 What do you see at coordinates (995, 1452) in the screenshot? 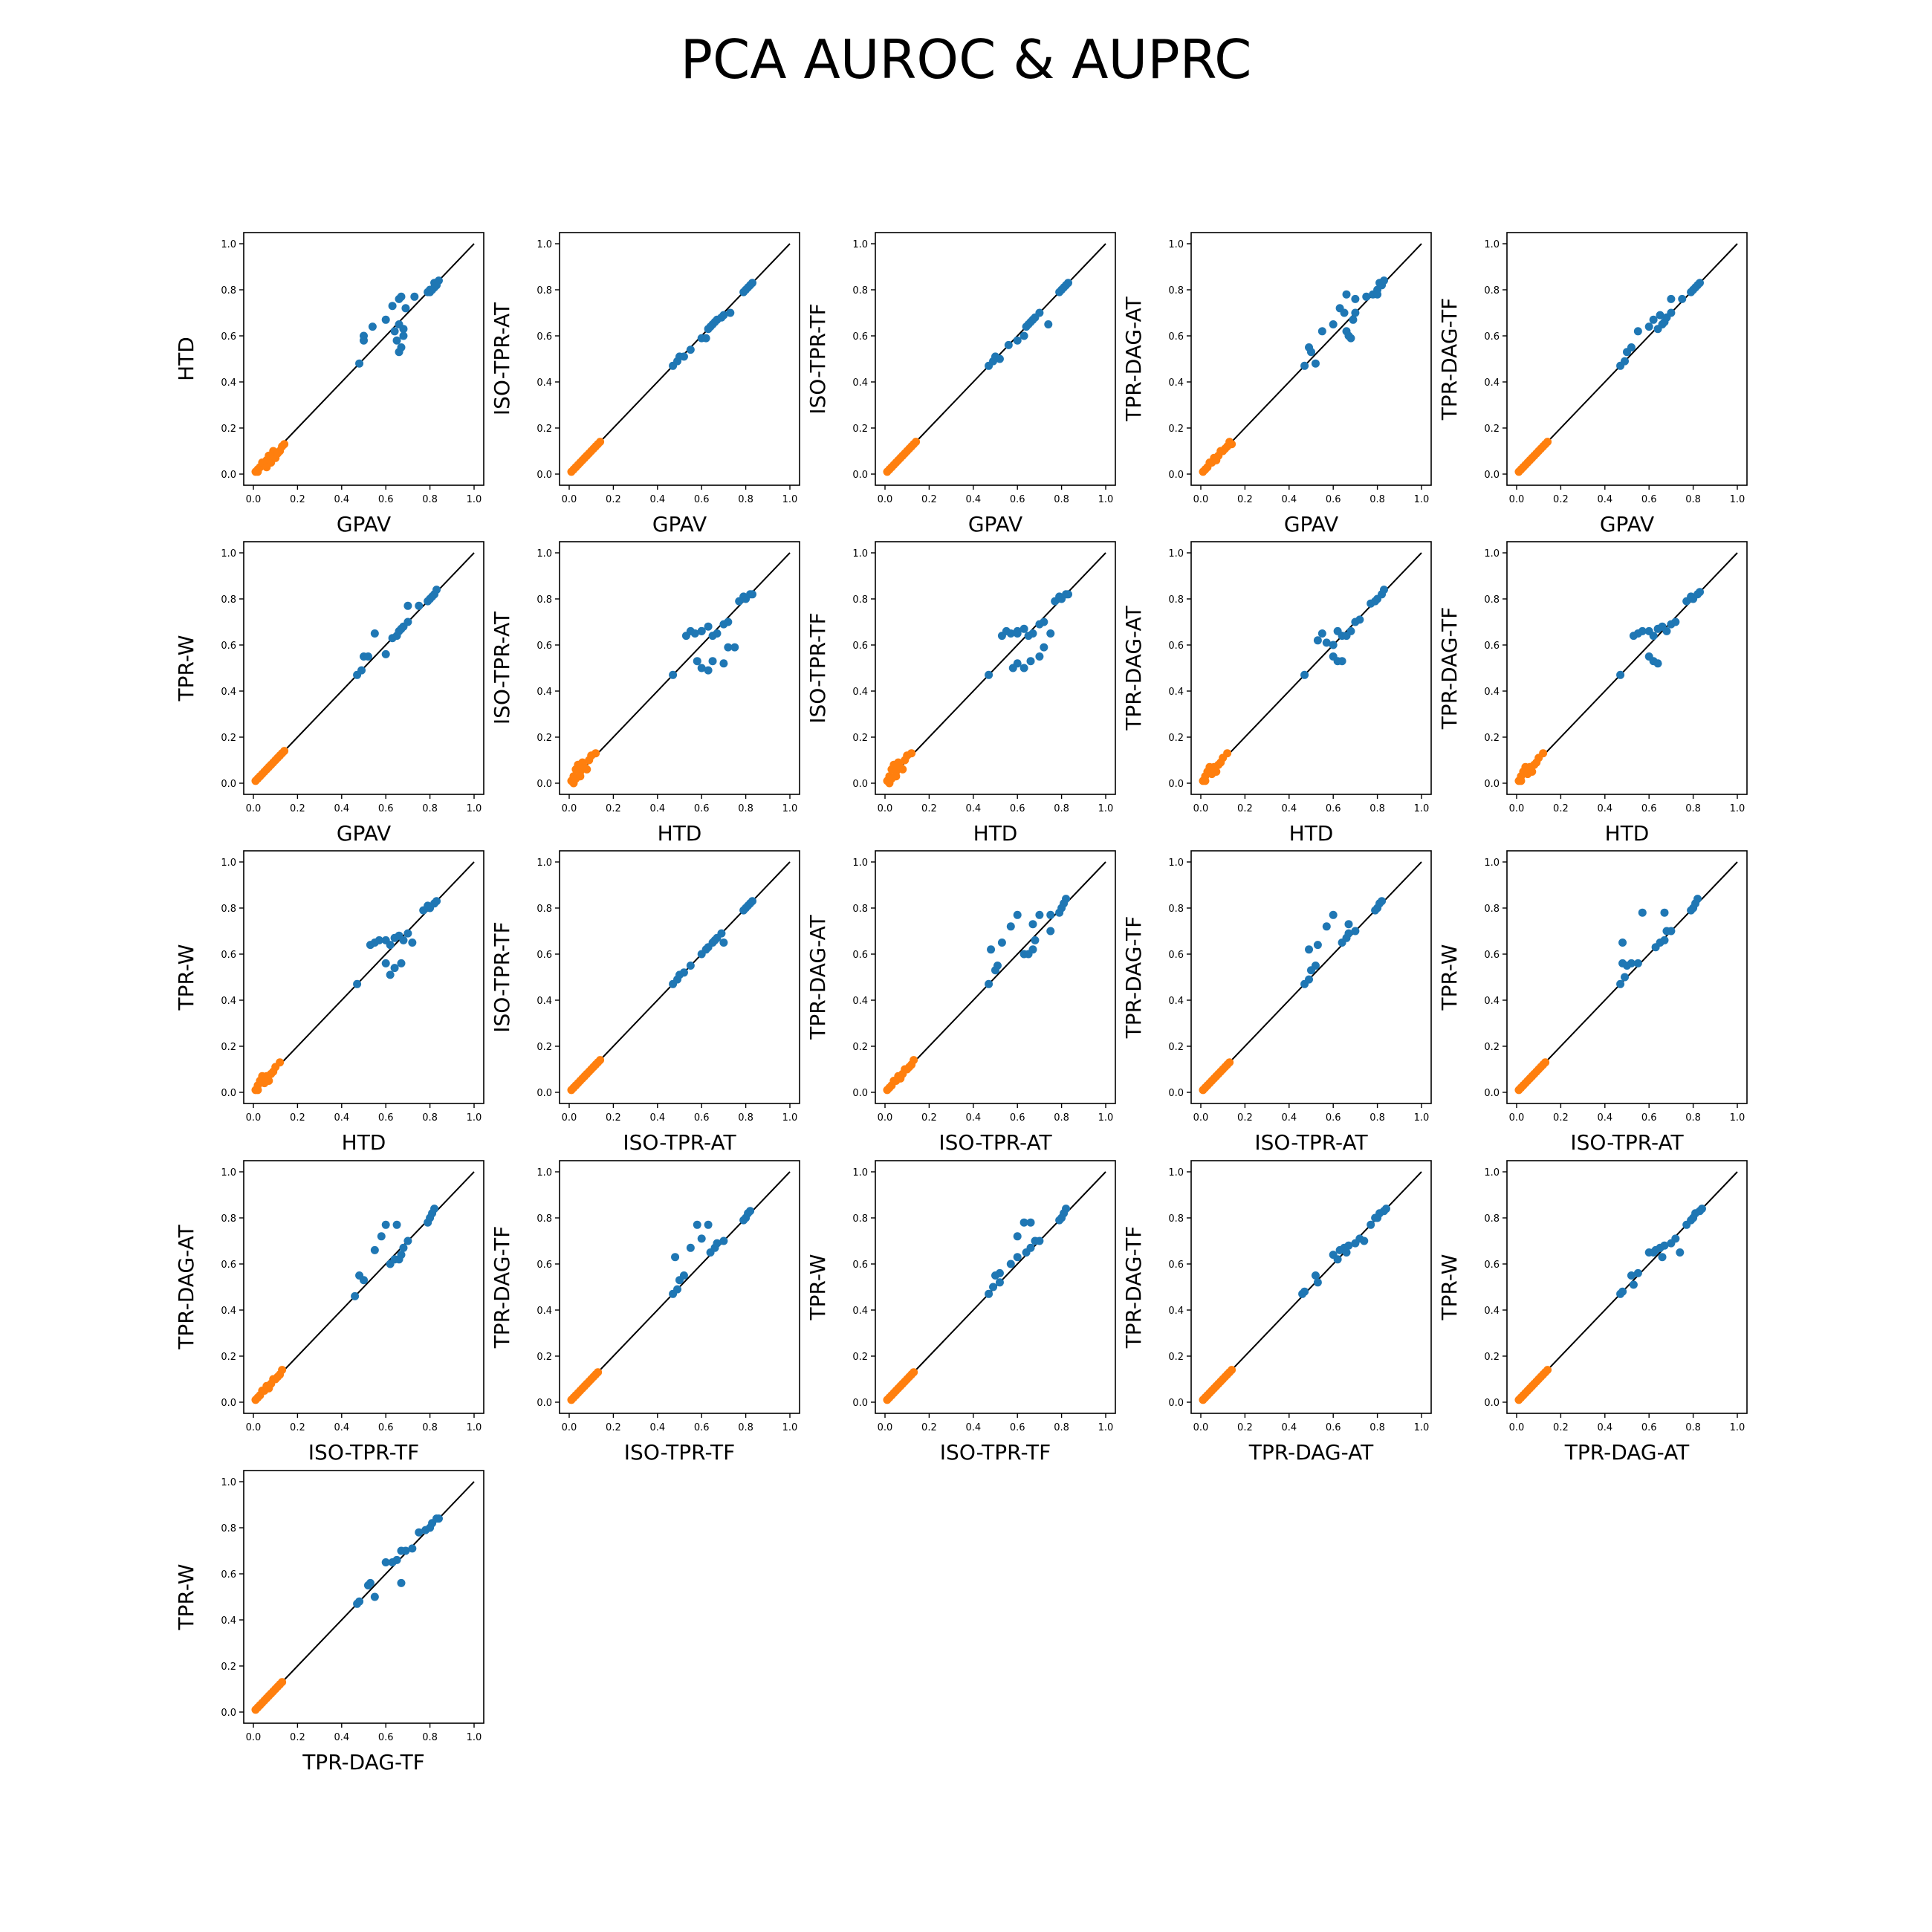
I see `x-axis-label: ISO-TPR-TF` at bounding box center [995, 1452].